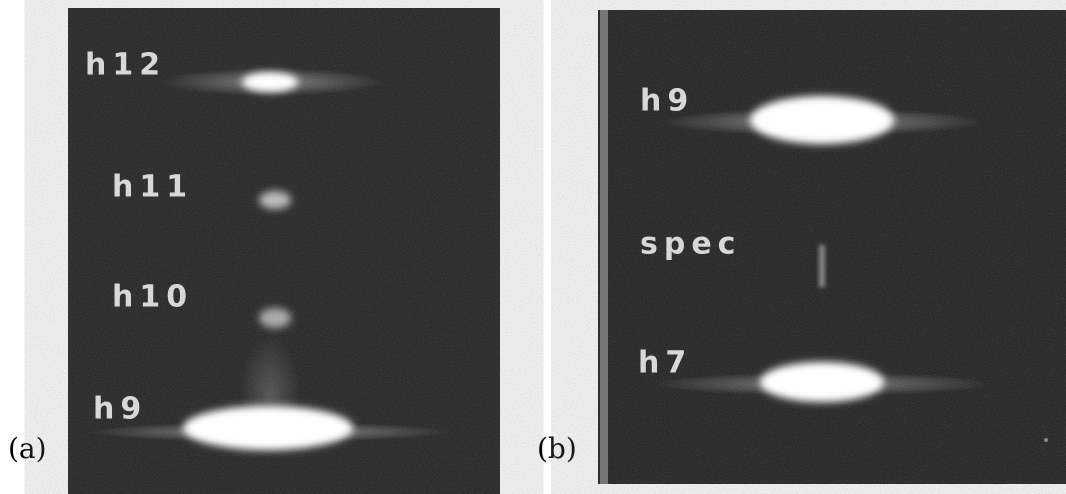  What do you see at coordinates (27, 448) in the screenshot?
I see `panel-label: (a)` at bounding box center [27, 448].